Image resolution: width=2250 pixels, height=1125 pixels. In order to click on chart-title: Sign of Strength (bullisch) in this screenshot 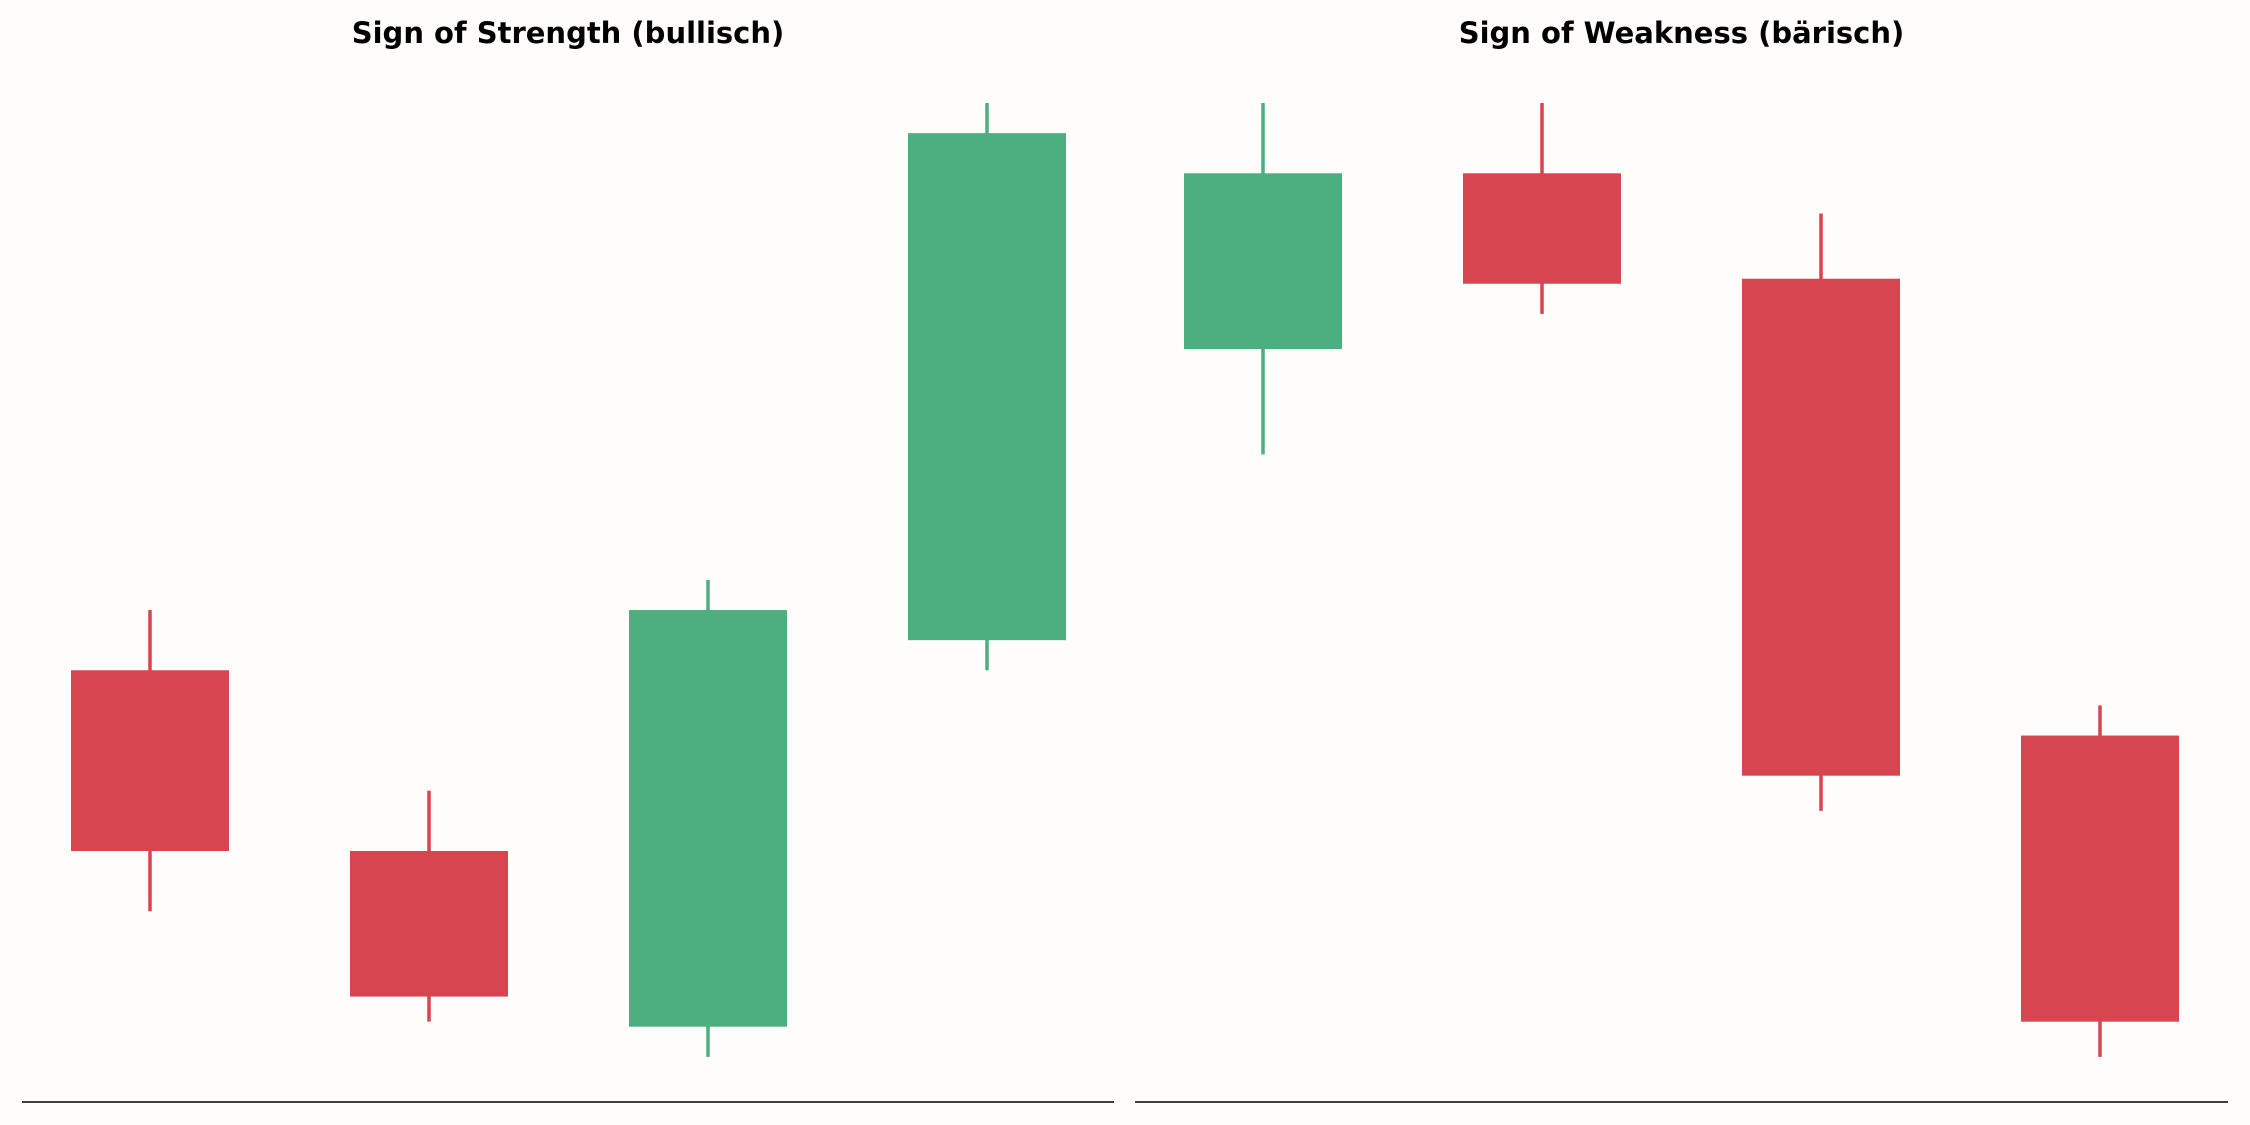, I will do `click(568, 33)`.